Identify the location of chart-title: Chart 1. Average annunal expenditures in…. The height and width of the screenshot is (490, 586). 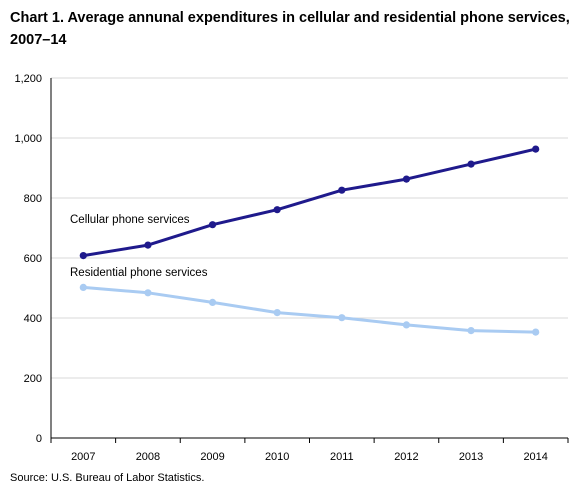
(290, 29).